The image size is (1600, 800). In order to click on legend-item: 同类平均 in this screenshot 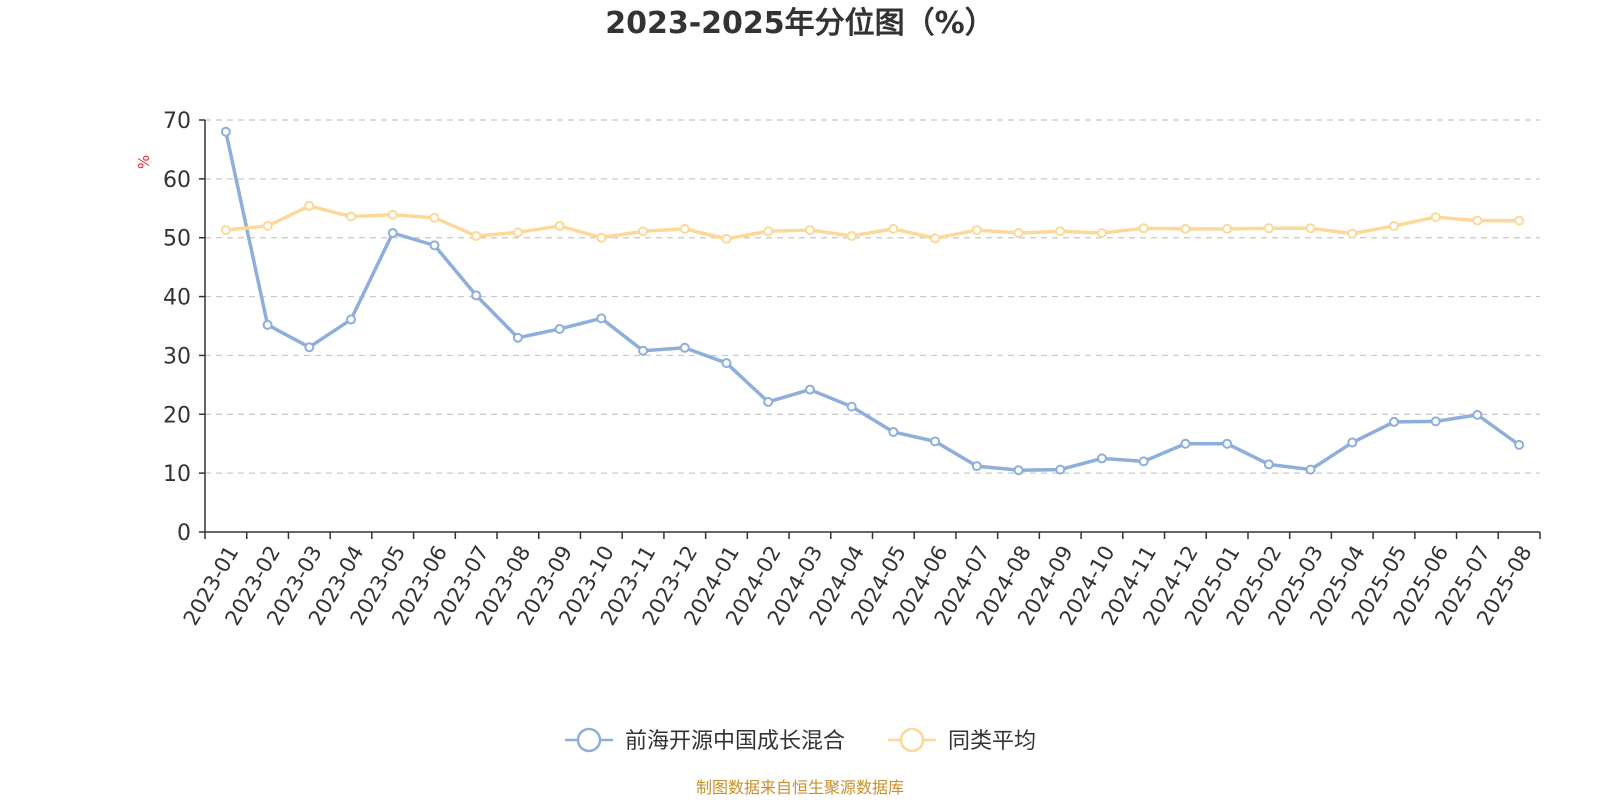, I will do `click(962, 740)`.